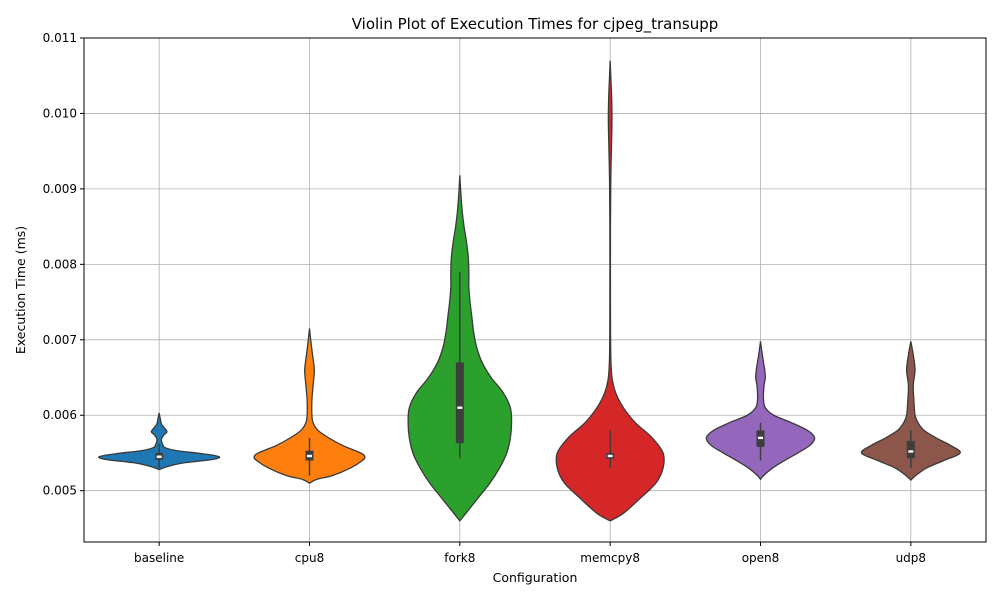 The height and width of the screenshot is (604, 1000). Describe the element at coordinates (159, 558) in the screenshot. I see `x-tick-label: baseline` at that location.